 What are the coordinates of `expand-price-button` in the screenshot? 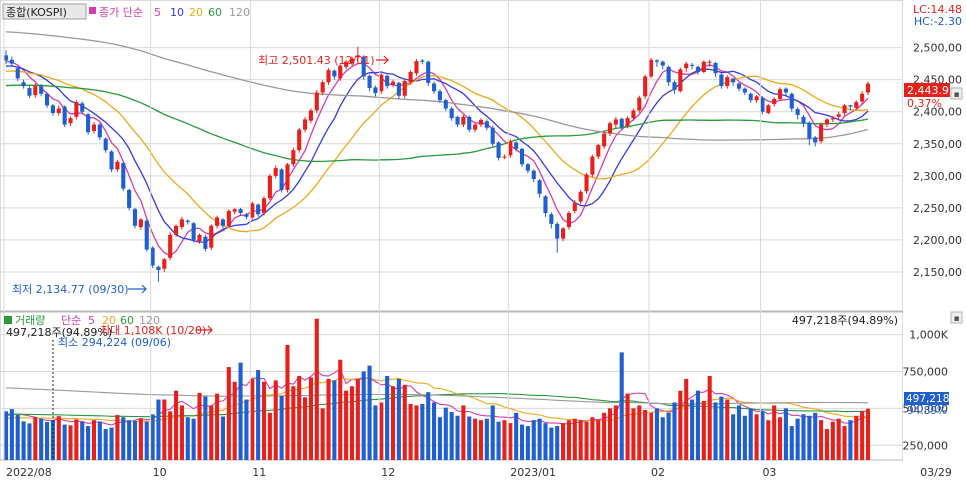 It's located at (956, 93).